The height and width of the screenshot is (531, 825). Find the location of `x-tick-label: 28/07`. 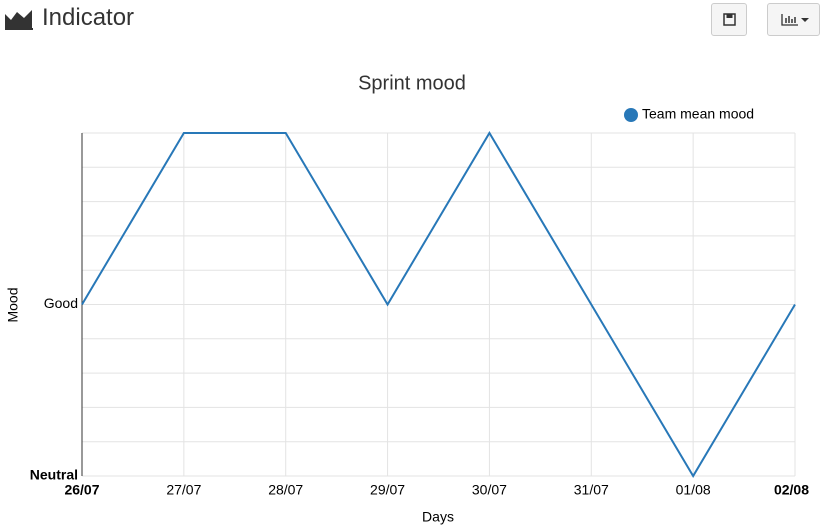

x-tick-label: 28/07 is located at coordinates (285, 490).